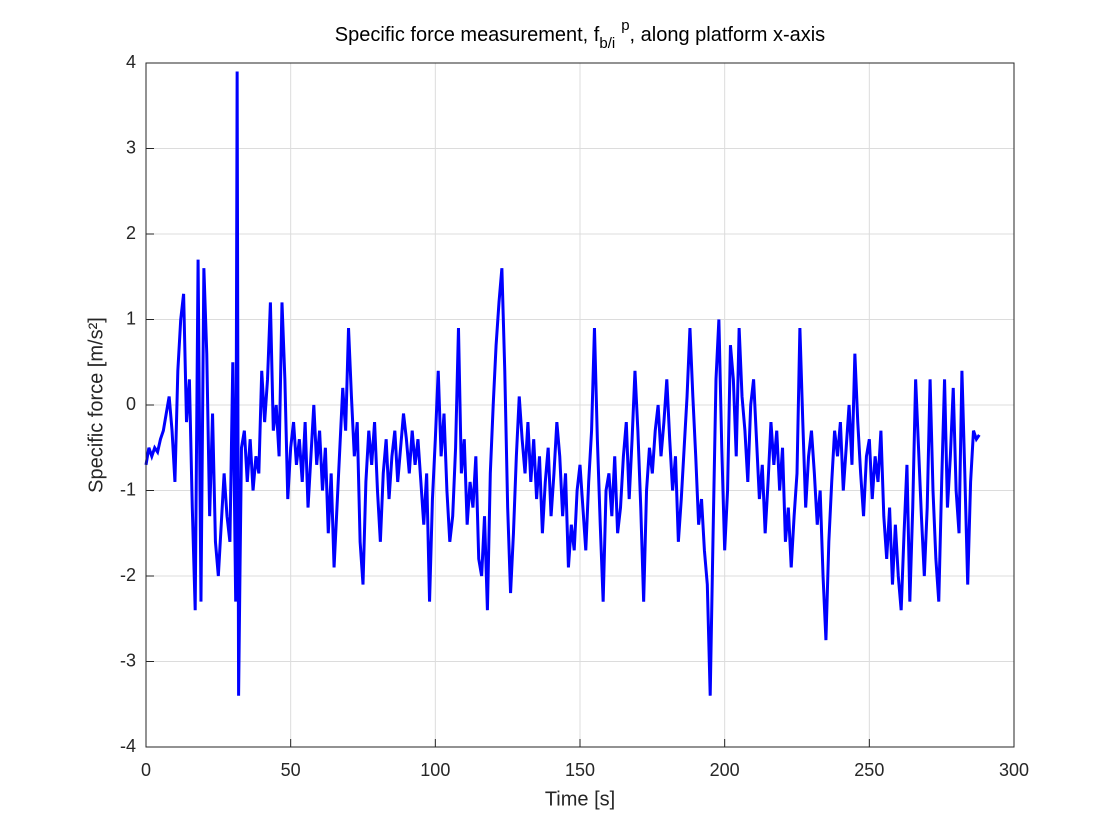 The image size is (1120, 840). I want to click on title-part: Specific force measurement, f, so click(467, 35).